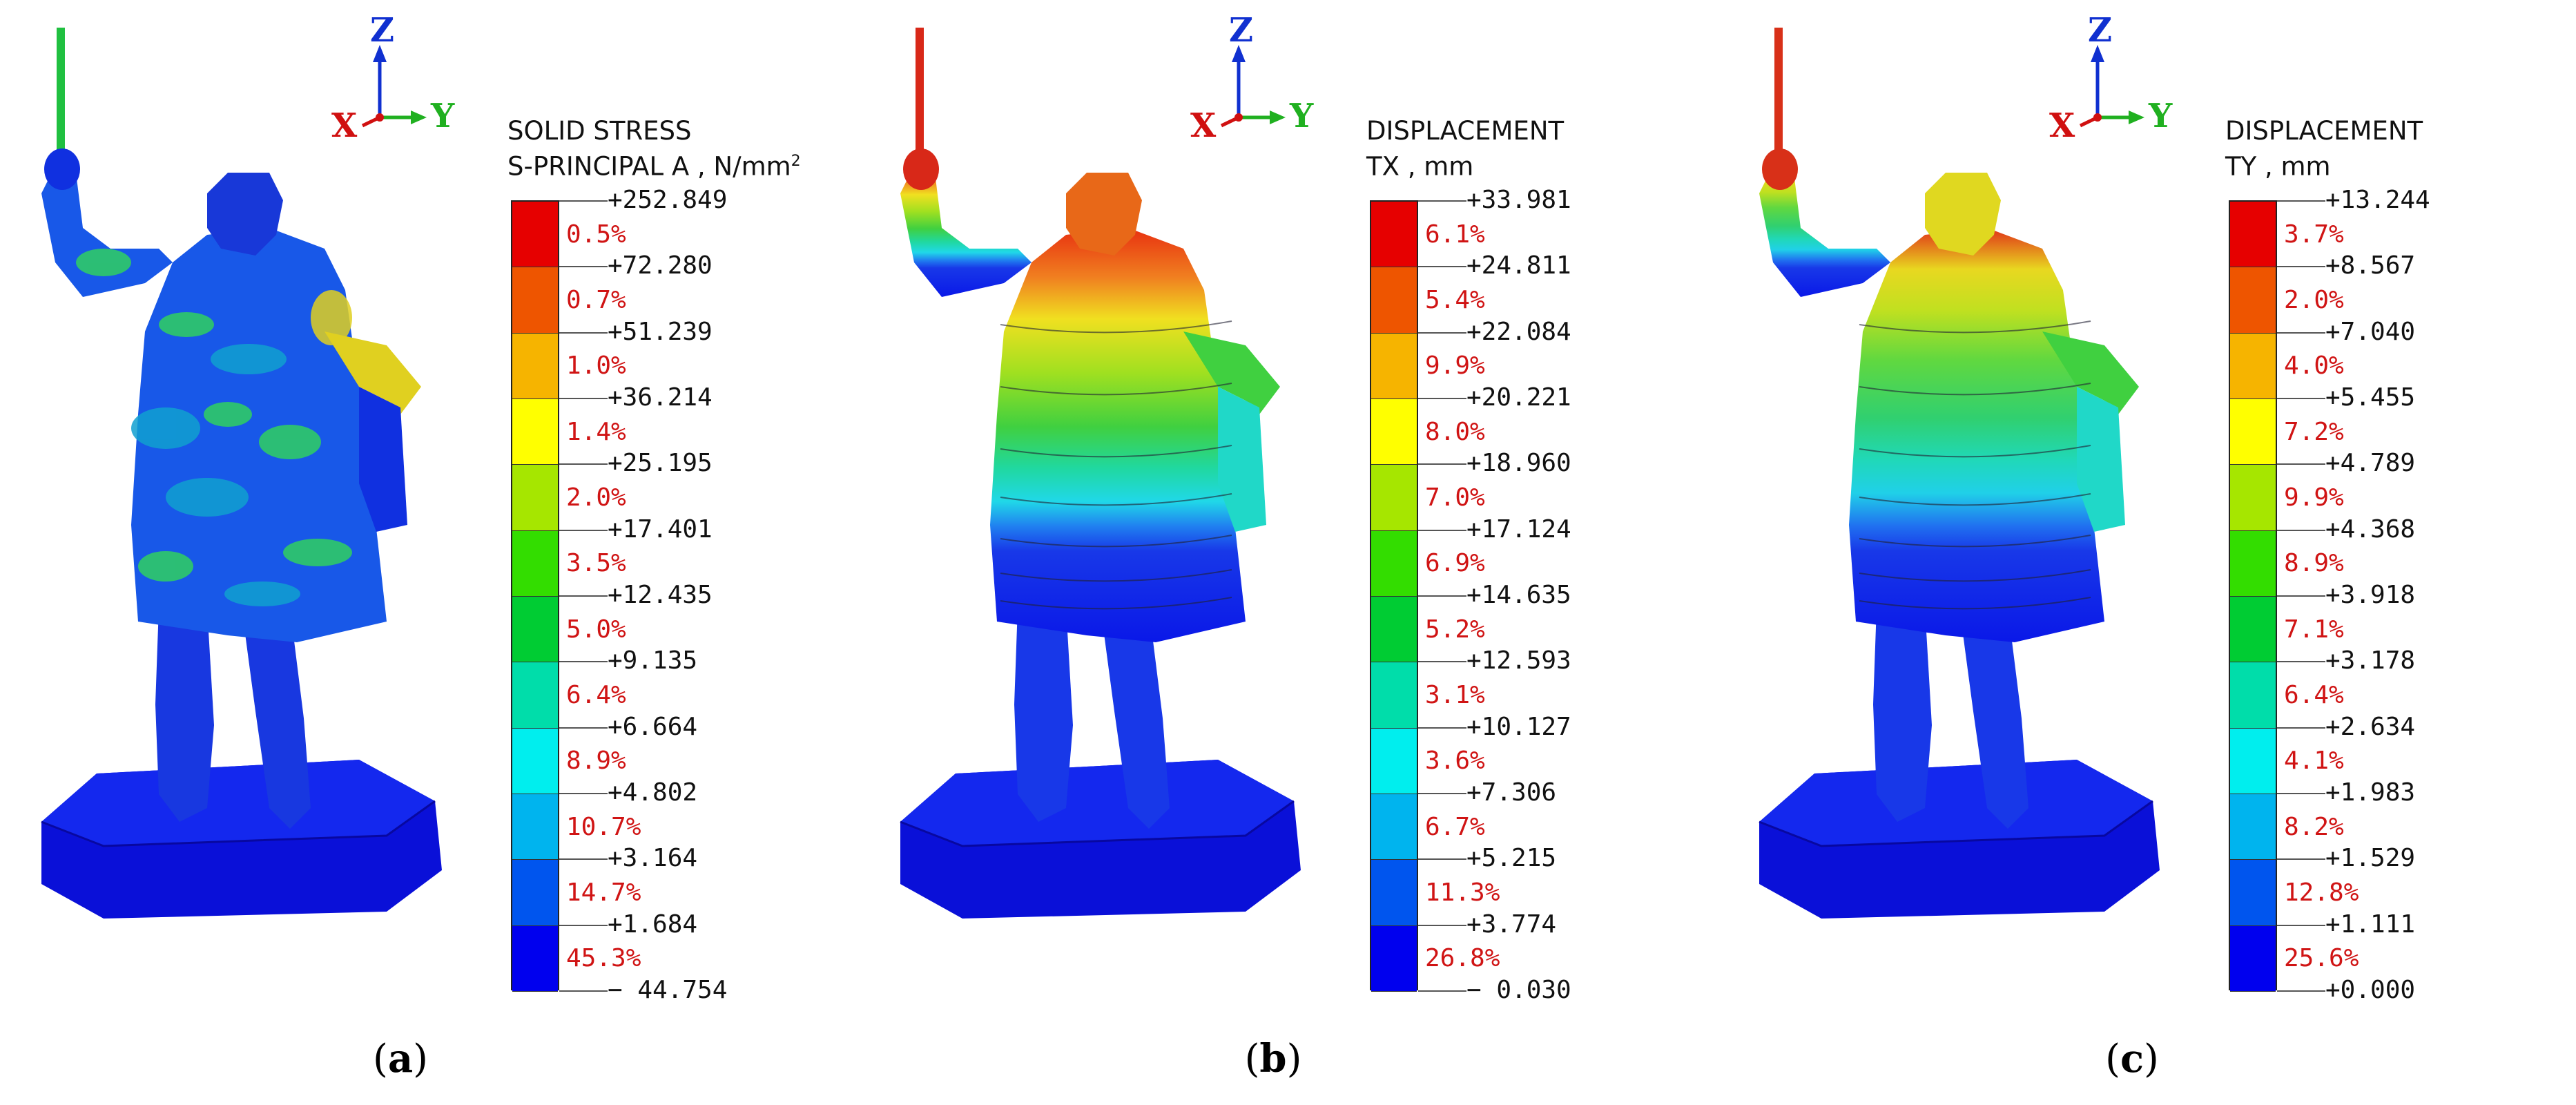 This screenshot has width=2576, height=1105. I want to click on band-percentage-label: 4.0%, so click(2314, 366).